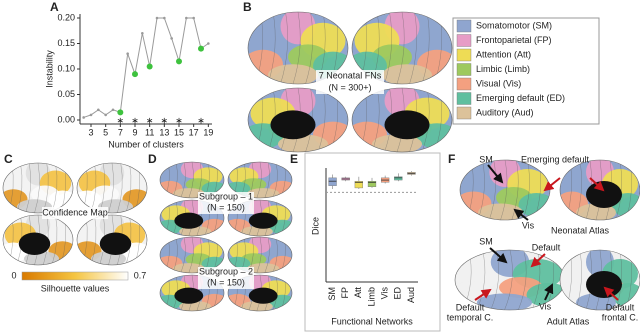  I want to click on region-label: frontal C., so click(620, 317).